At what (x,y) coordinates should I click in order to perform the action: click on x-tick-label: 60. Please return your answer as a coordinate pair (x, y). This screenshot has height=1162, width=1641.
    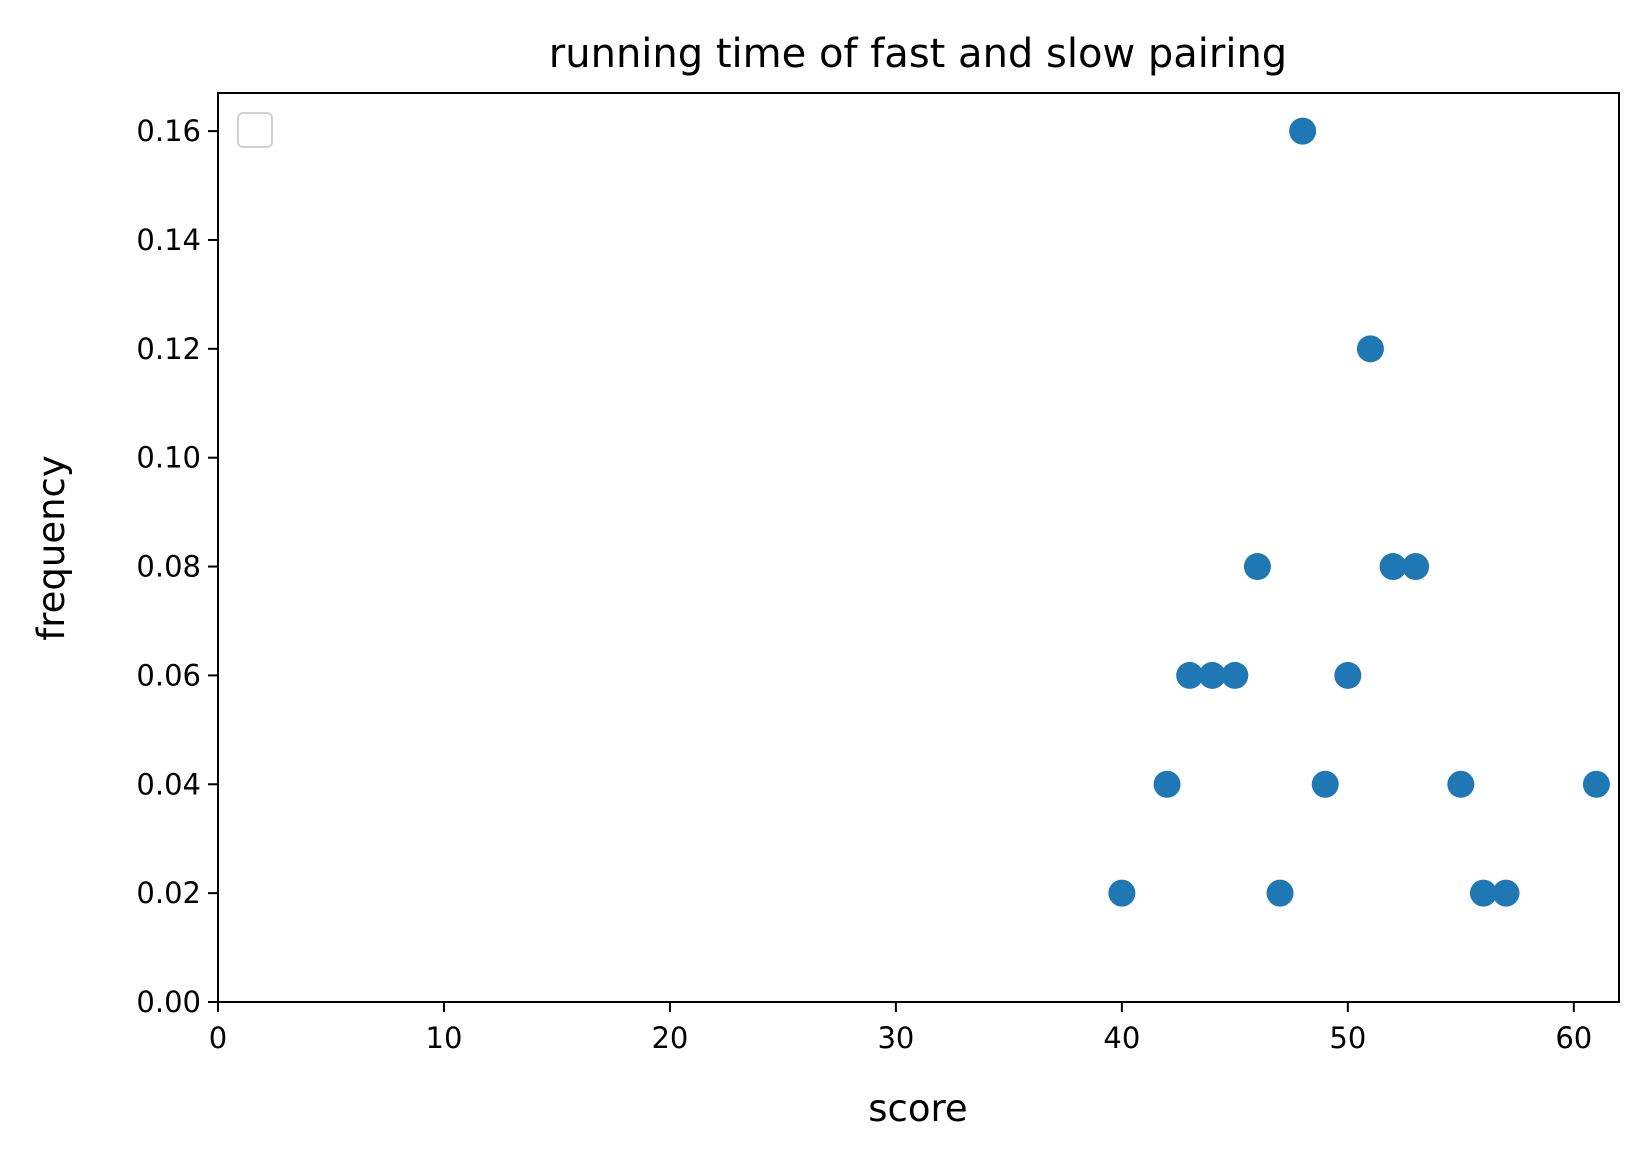
    Looking at the image, I should click on (1573, 1038).